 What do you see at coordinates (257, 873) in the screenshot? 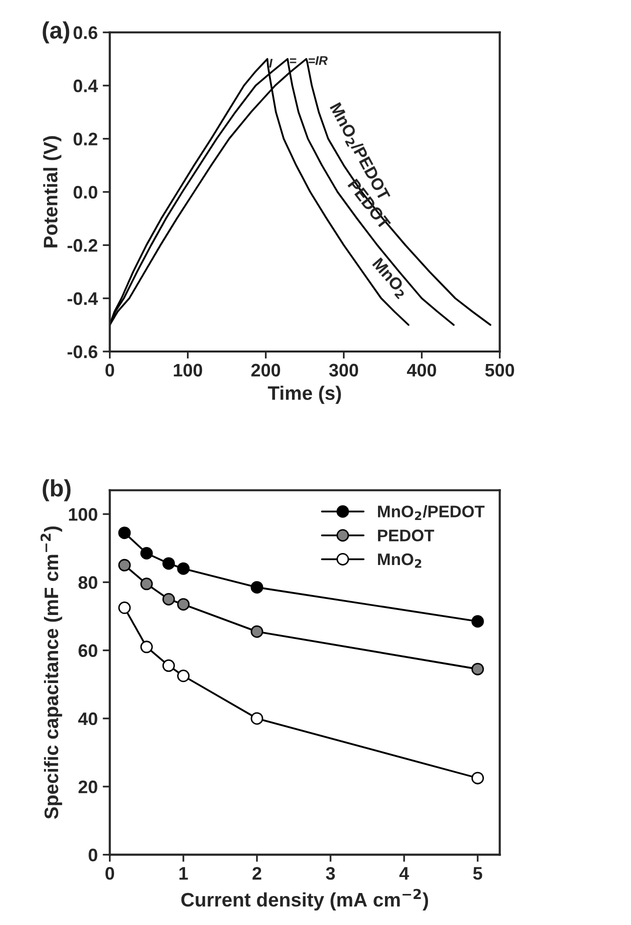
I see `x-tick-label: 2` at bounding box center [257, 873].